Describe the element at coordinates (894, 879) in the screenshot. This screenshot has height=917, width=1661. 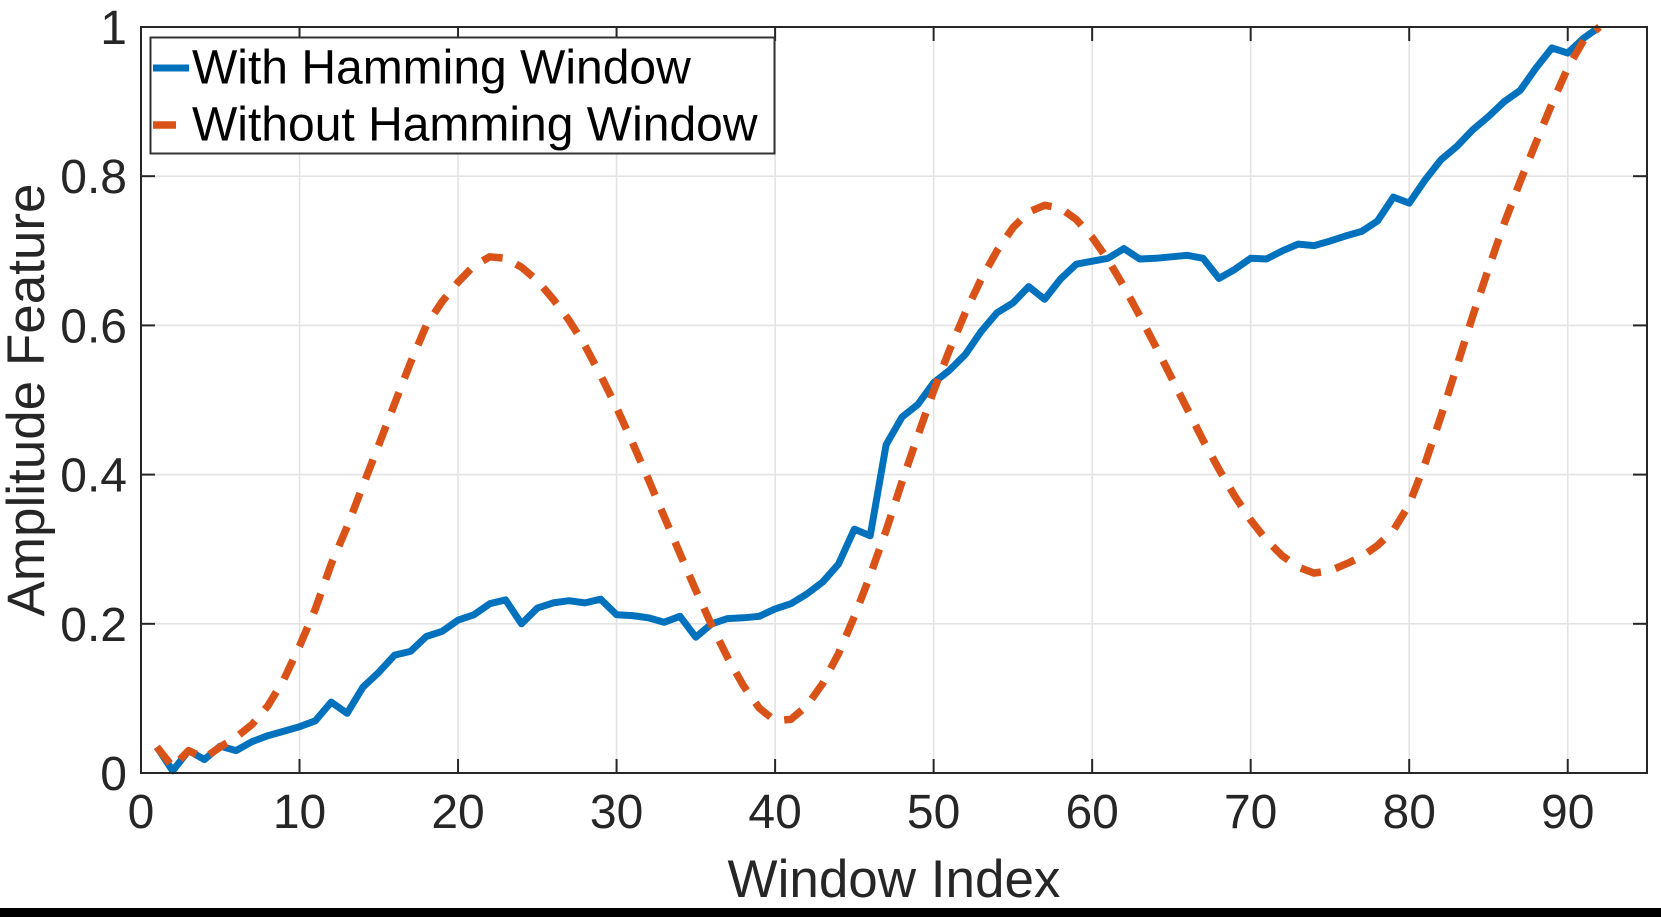
I see `x-axis-label: Window Index` at that location.